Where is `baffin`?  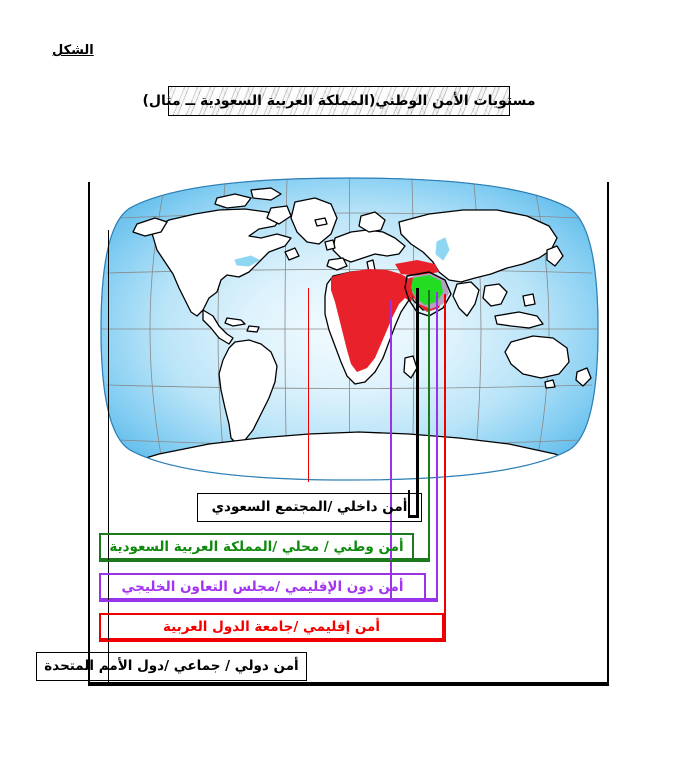
baffin is located at coordinates (279, 215).